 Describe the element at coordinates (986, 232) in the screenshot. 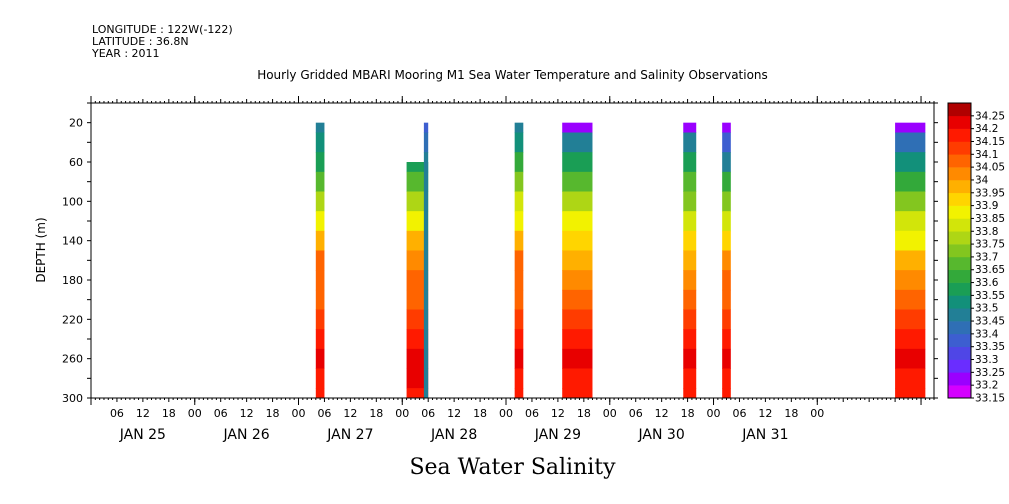

I see `colorbar-label: 33.8` at that location.